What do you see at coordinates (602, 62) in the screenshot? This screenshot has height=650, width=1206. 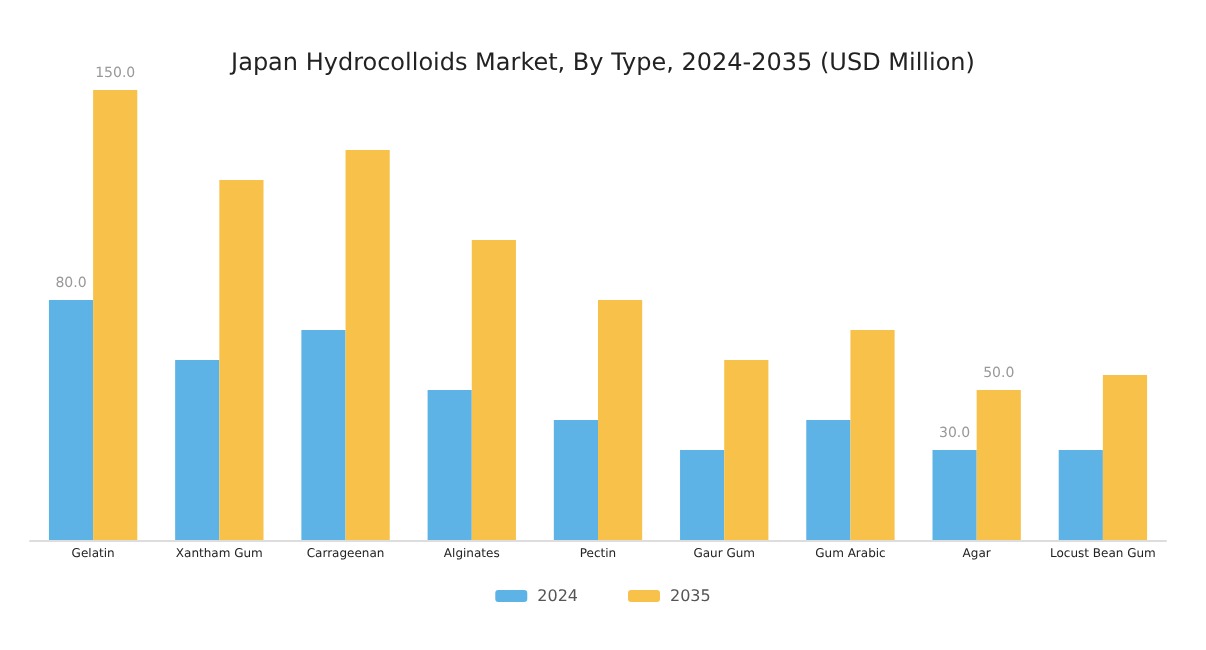 I see `chart-title: Japan Hydrocolloids Market, By Type, 2024-2035 (USD Million)` at bounding box center [602, 62].